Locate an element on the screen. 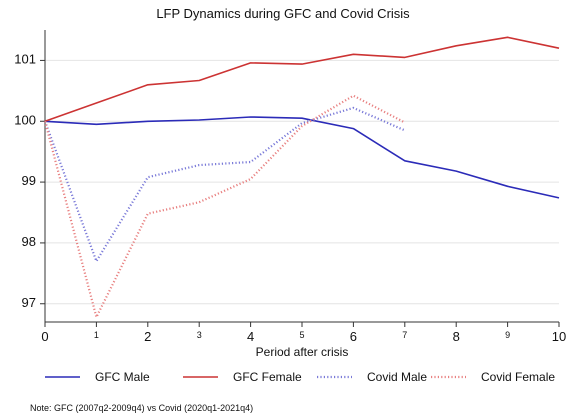 This screenshot has width=576, height=420. x-tick-label: 6 is located at coordinates (353, 336).